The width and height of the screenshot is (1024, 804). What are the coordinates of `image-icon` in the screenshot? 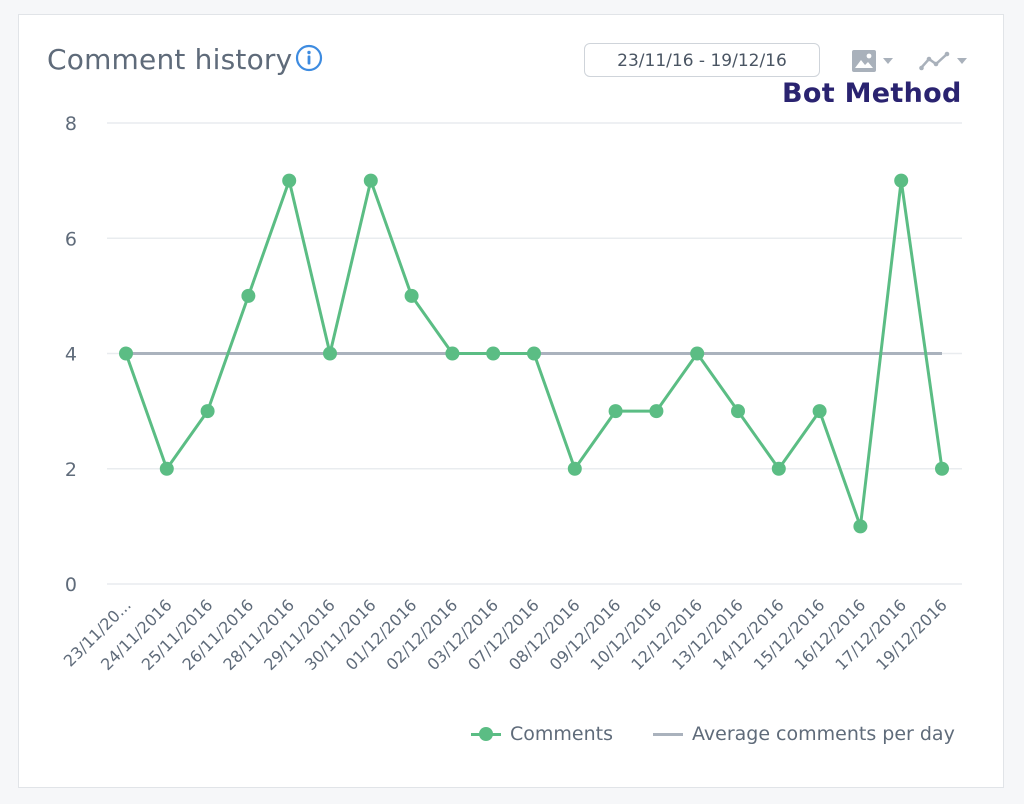 It's located at (864, 61).